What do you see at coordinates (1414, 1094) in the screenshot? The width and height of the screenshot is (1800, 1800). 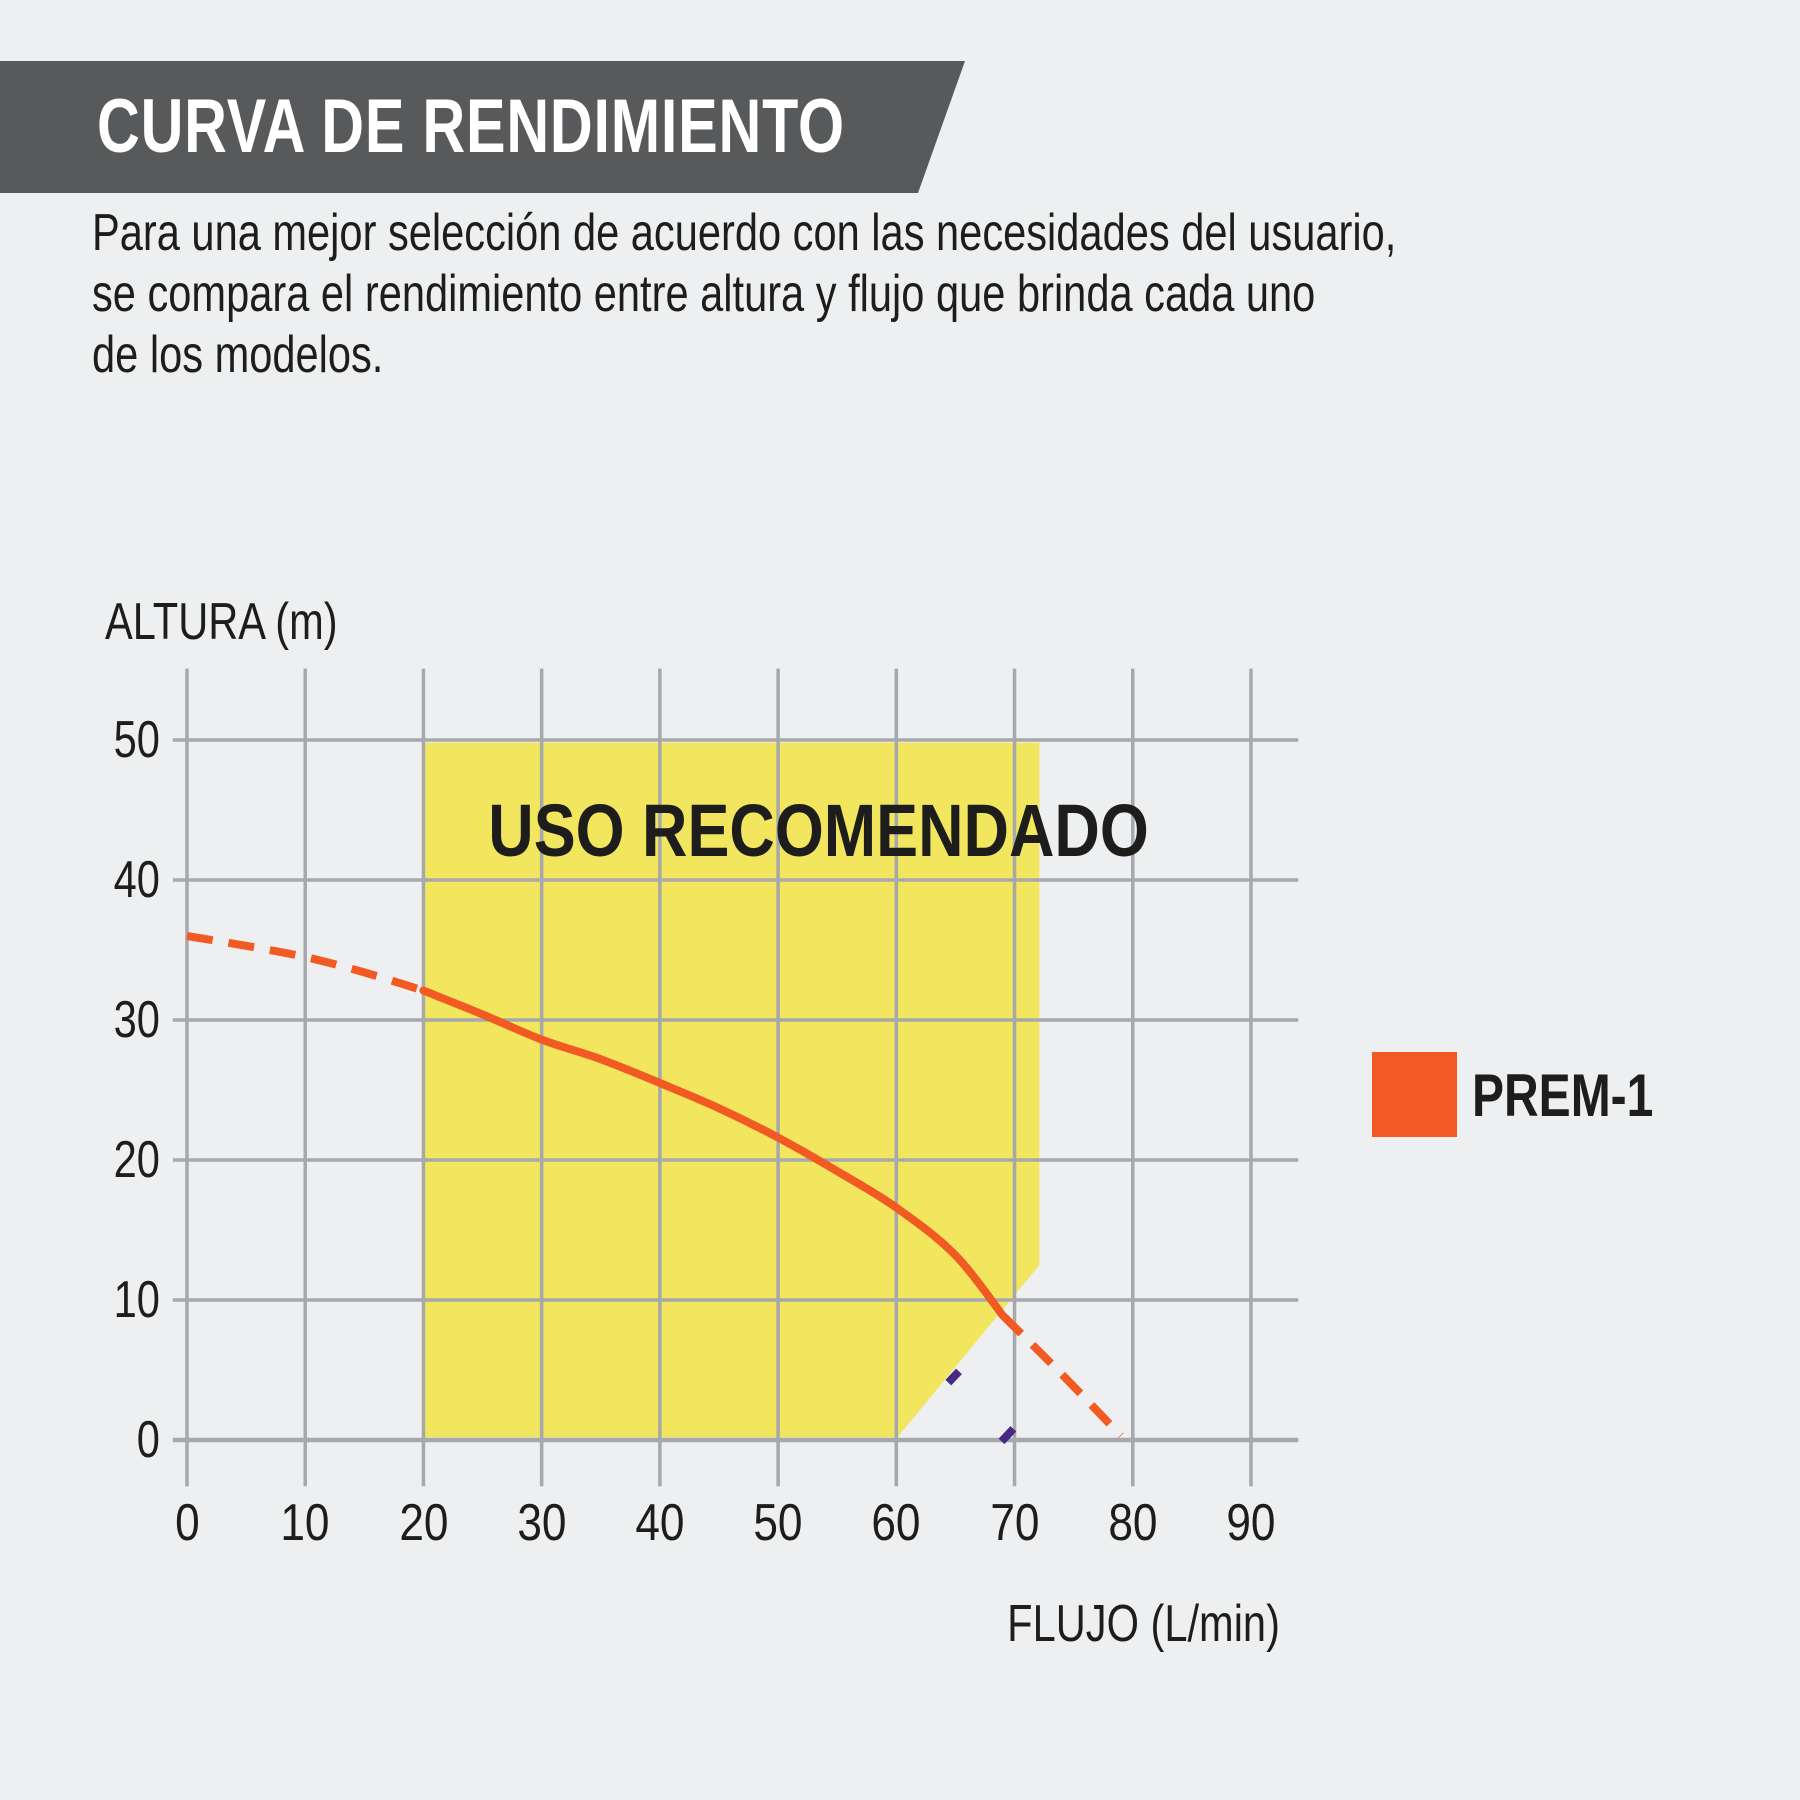 I see `legend-swatch-prem1` at bounding box center [1414, 1094].